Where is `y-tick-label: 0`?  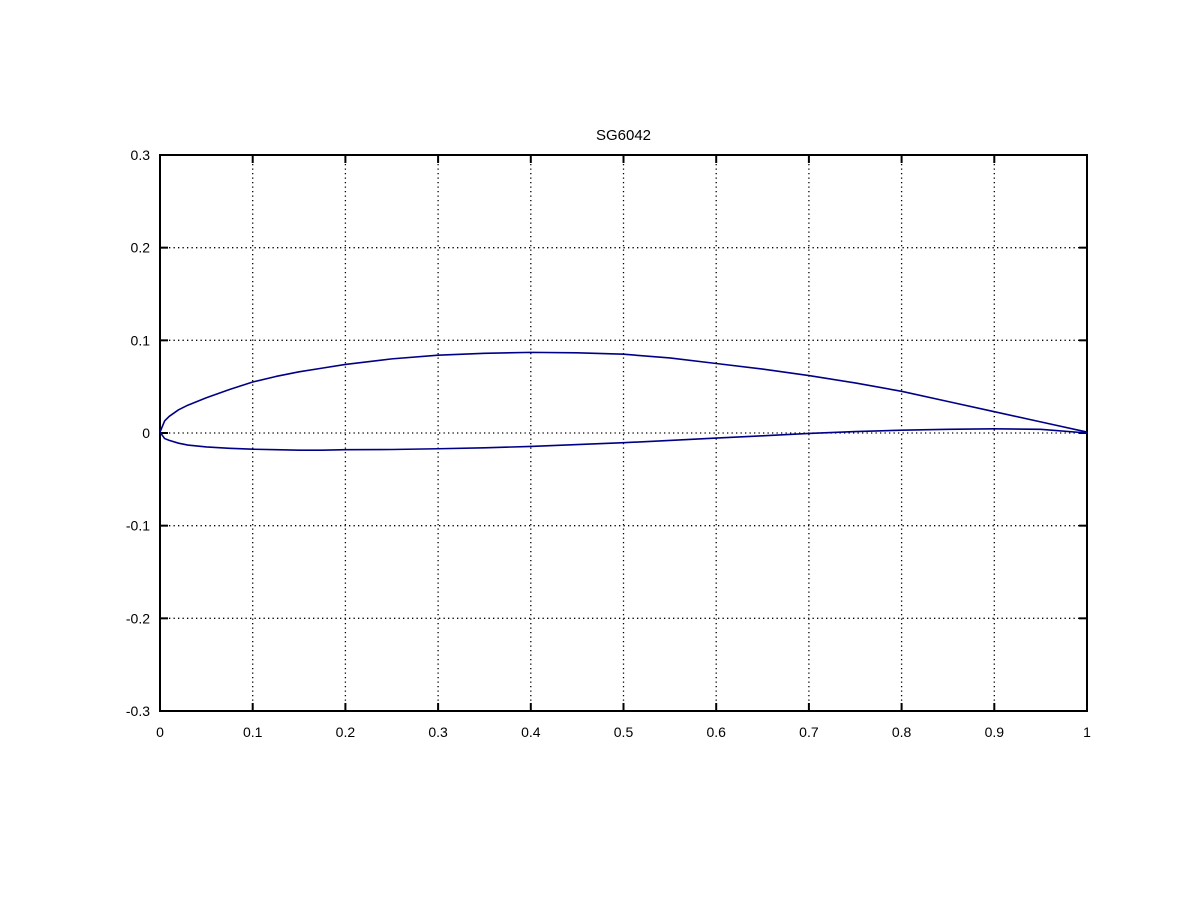 y-tick-label: 0 is located at coordinates (146, 433).